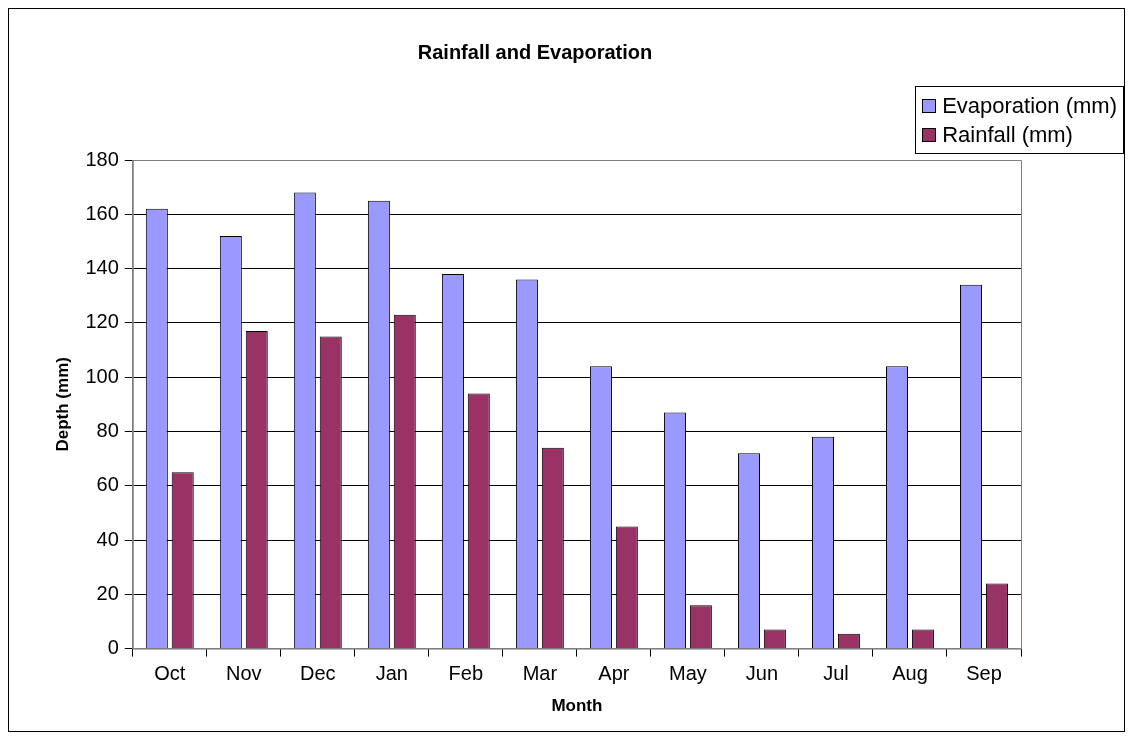 The image size is (1133, 740). What do you see at coordinates (107, 592) in the screenshot?
I see `y-tick-label: 20` at bounding box center [107, 592].